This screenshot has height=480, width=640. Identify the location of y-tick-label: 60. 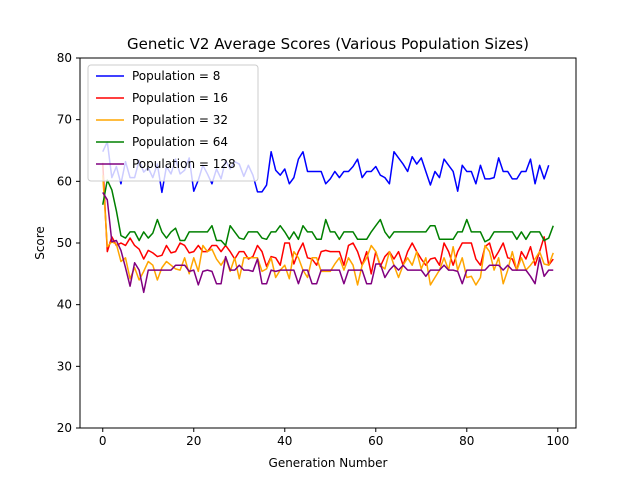
(64, 181).